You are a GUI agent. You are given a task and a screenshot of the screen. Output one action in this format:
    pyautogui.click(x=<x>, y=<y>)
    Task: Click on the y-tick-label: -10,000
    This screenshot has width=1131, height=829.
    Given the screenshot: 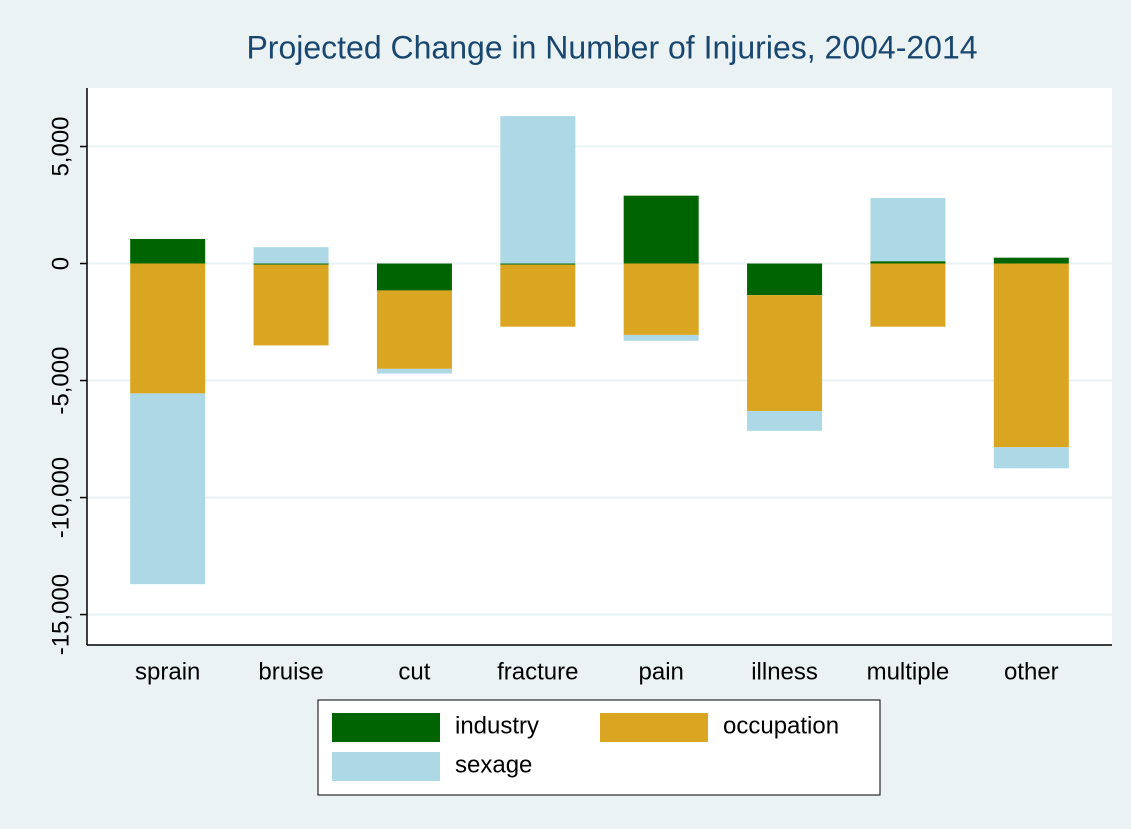 What is the action you would take?
    pyautogui.click(x=60, y=497)
    